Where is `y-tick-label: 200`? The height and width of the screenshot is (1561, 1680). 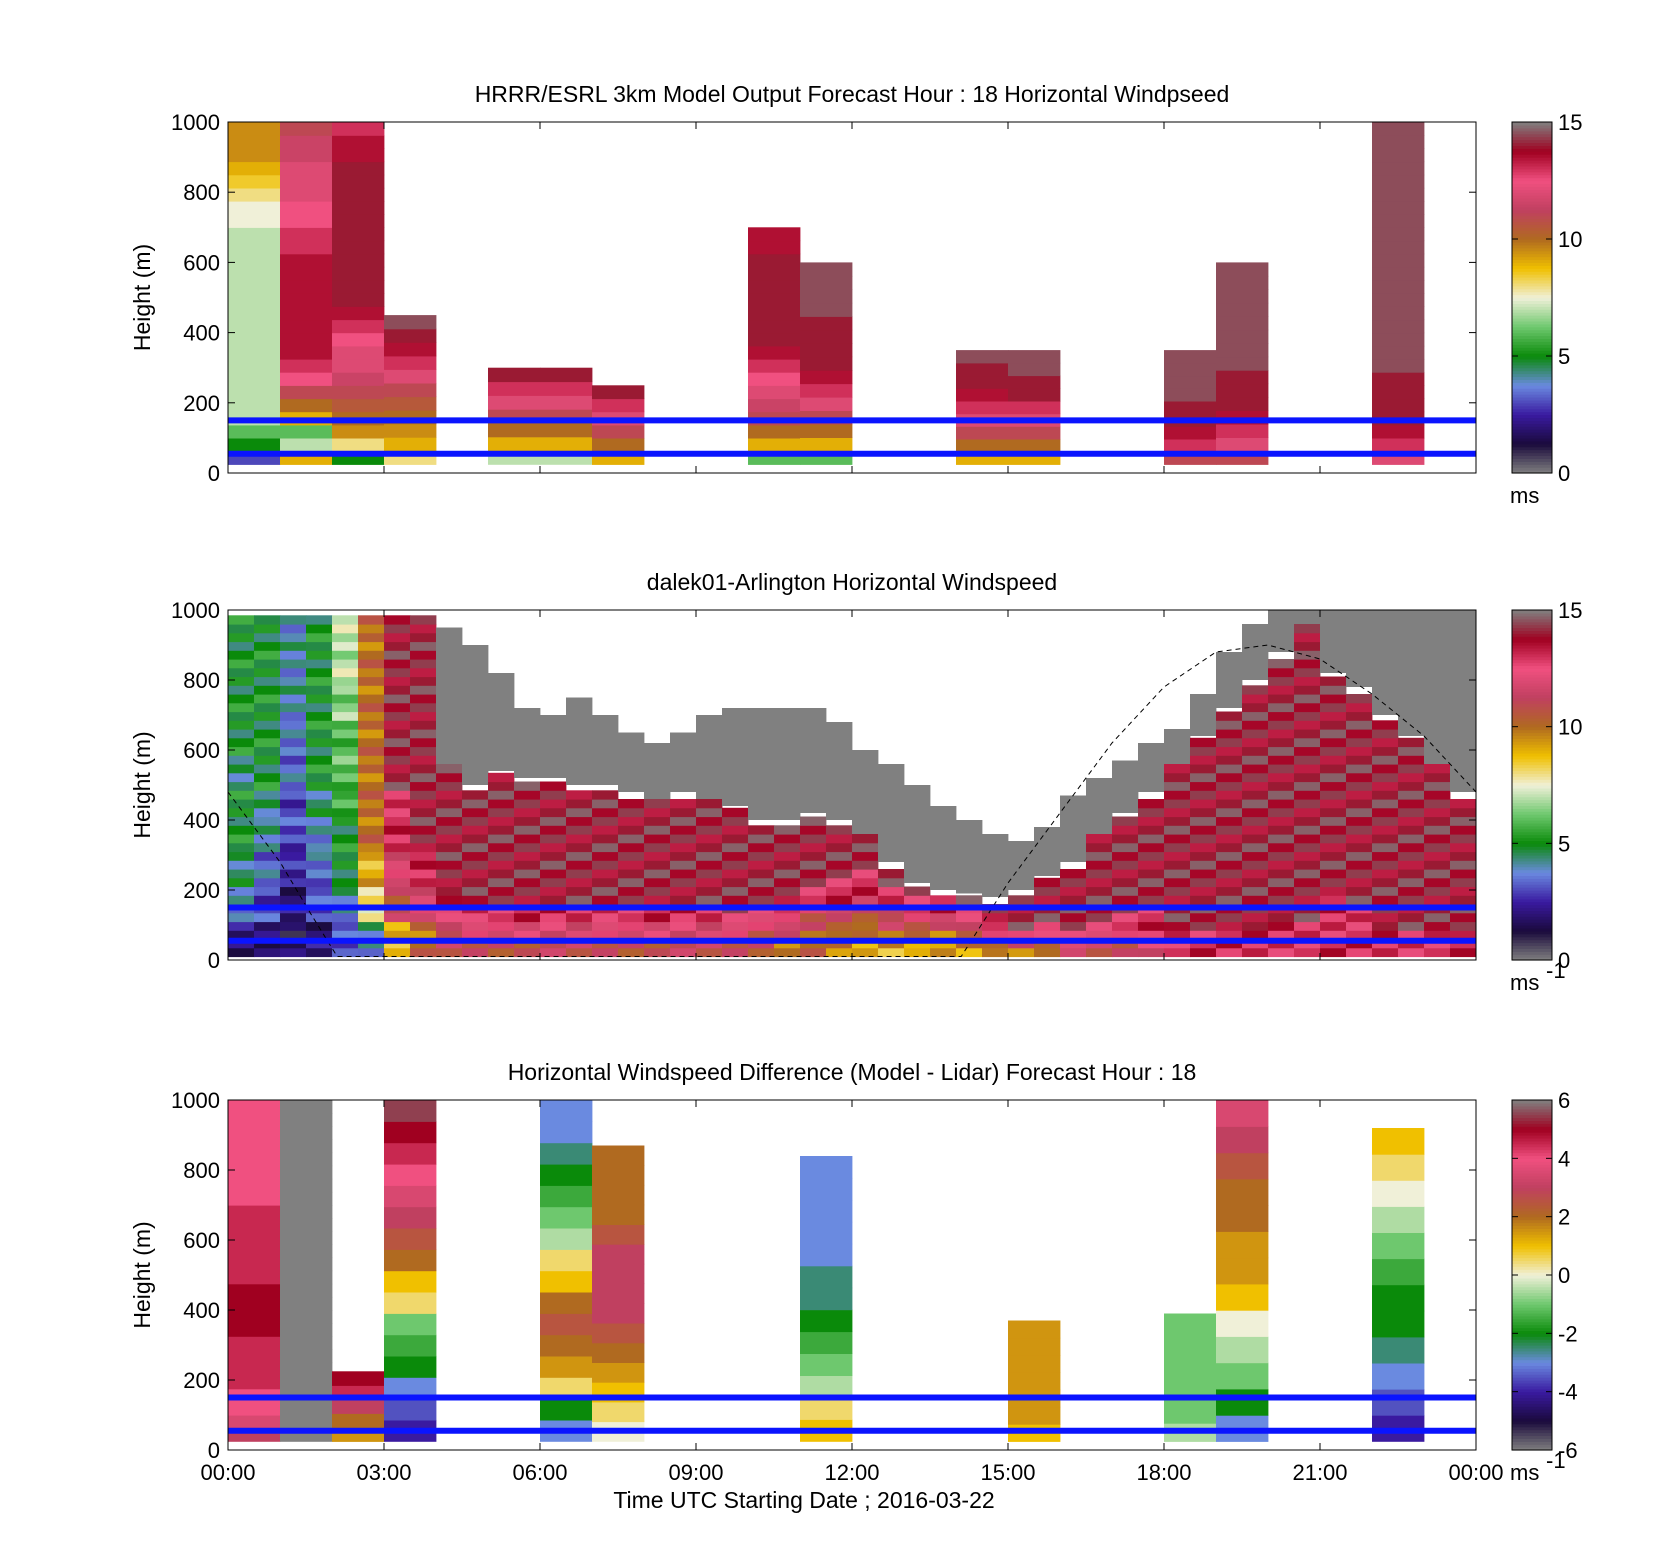 y-tick-label: 200 is located at coordinates (201, 890).